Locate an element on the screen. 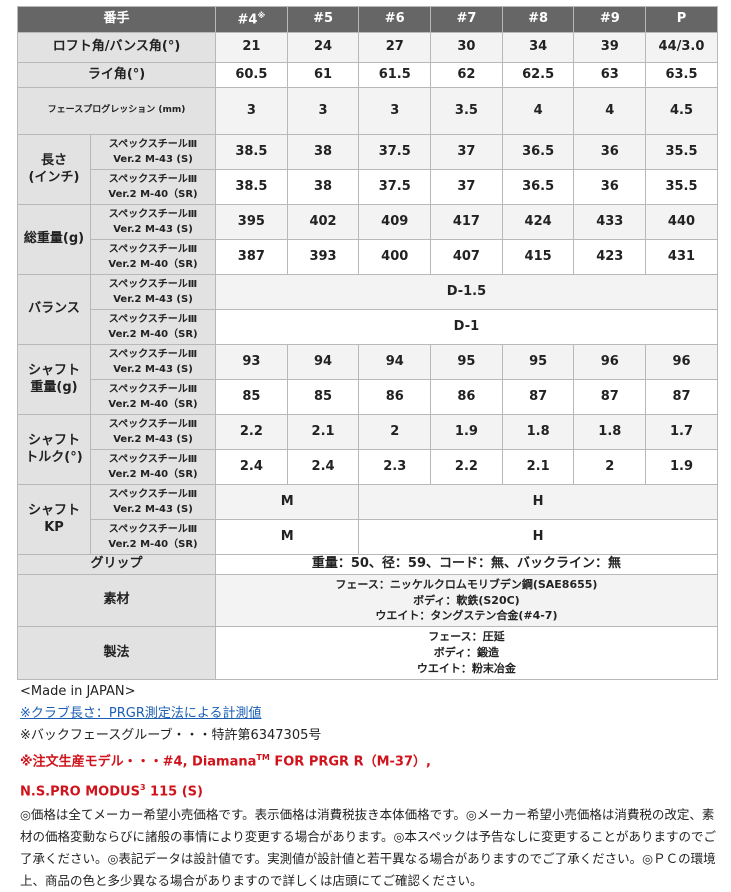 The width and height of the screenshot is (731, 892). value-cell: 36.5 is located at coordinates (538, 187).